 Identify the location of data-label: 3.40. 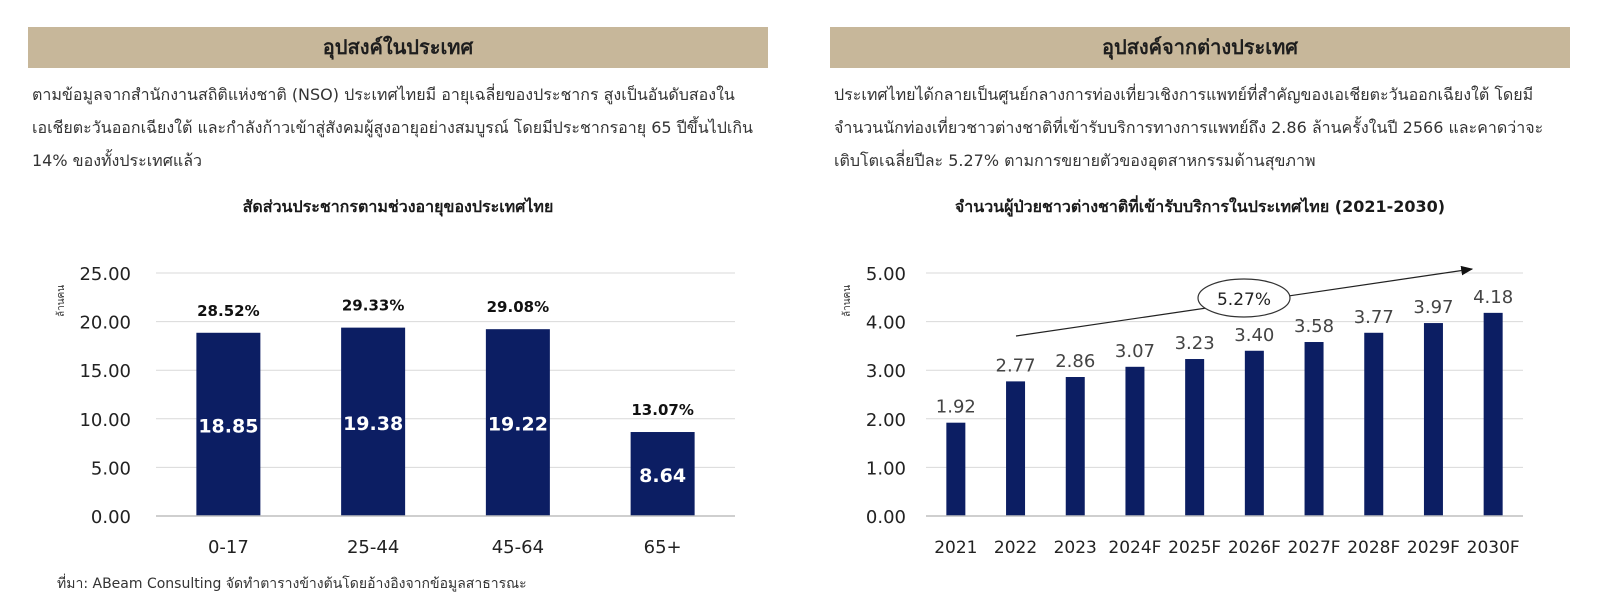
(1254, 335).